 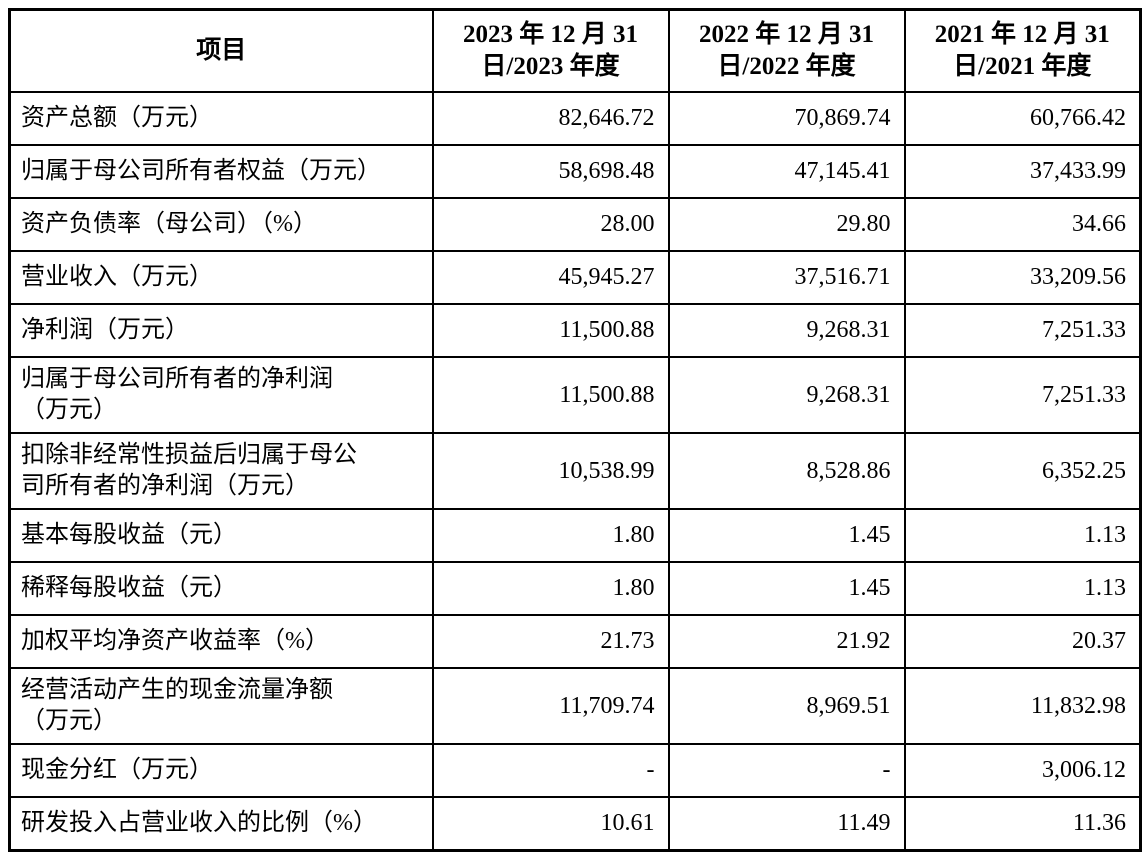 I want to click on row-label-cell: 归属于母公司所有者权益（万元）, so click(x=221, y=171).